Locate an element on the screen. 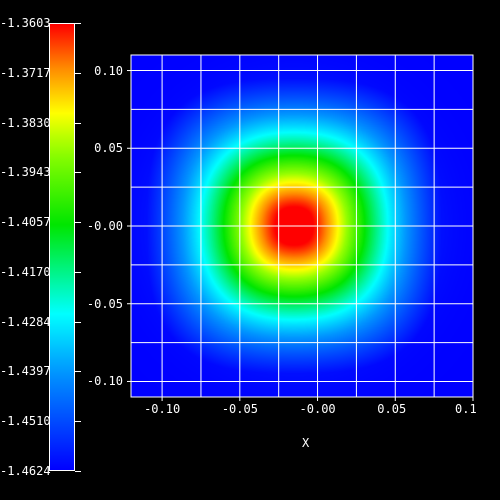  colorbar-tick-label: -1.4510 is located at coordinates (25, 421).